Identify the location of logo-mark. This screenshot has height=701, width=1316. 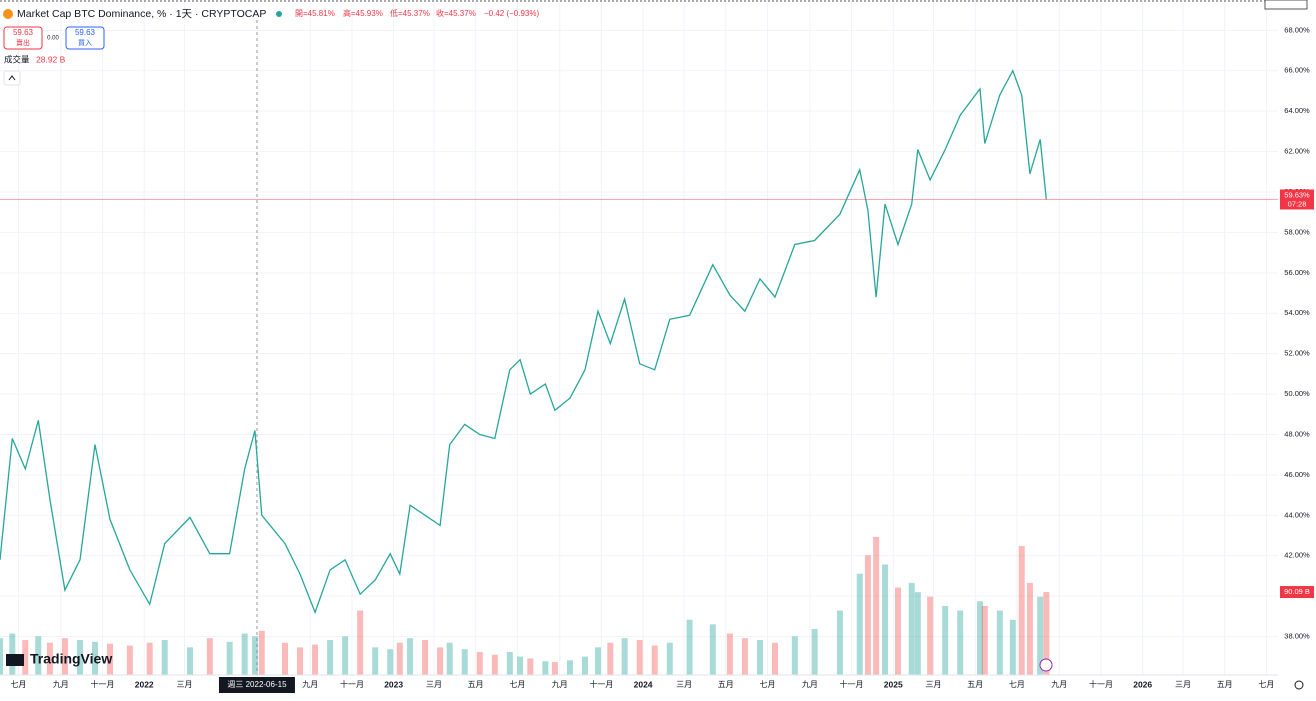
(15, 660).